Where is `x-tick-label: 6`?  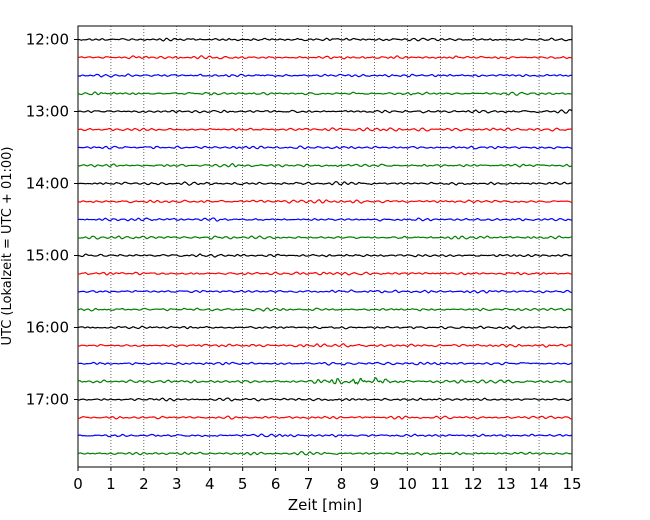
x-tick-label: 6 is located at coordinates (276, 484).